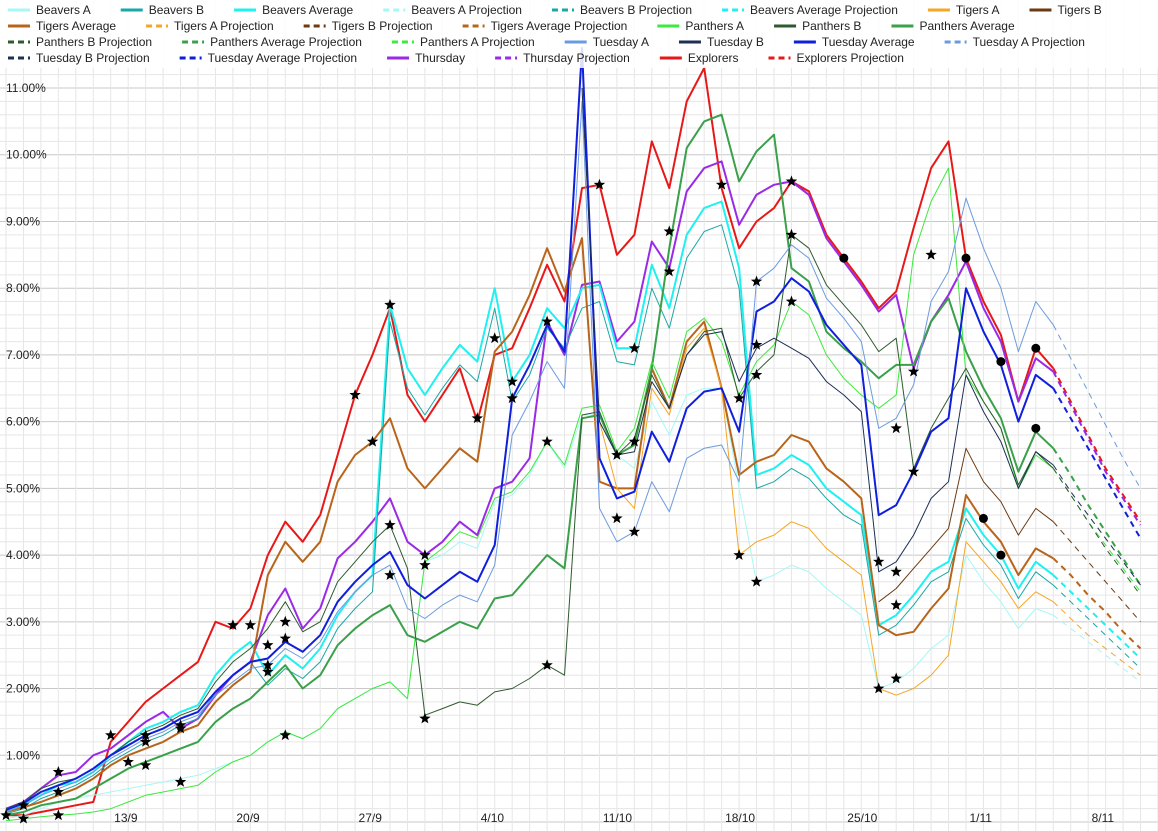  I want to click on dot-markers, so click(940, 406).